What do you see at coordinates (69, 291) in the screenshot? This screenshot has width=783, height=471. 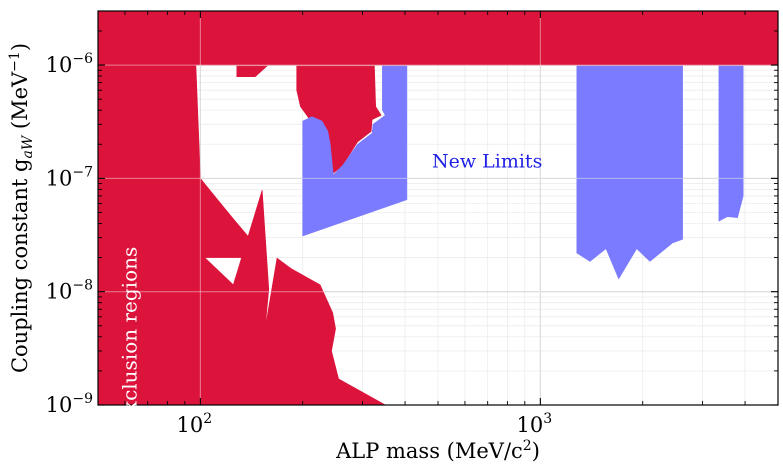 I see `y-tick-label: 10⁻⁸` at bounding box center [69, 291].